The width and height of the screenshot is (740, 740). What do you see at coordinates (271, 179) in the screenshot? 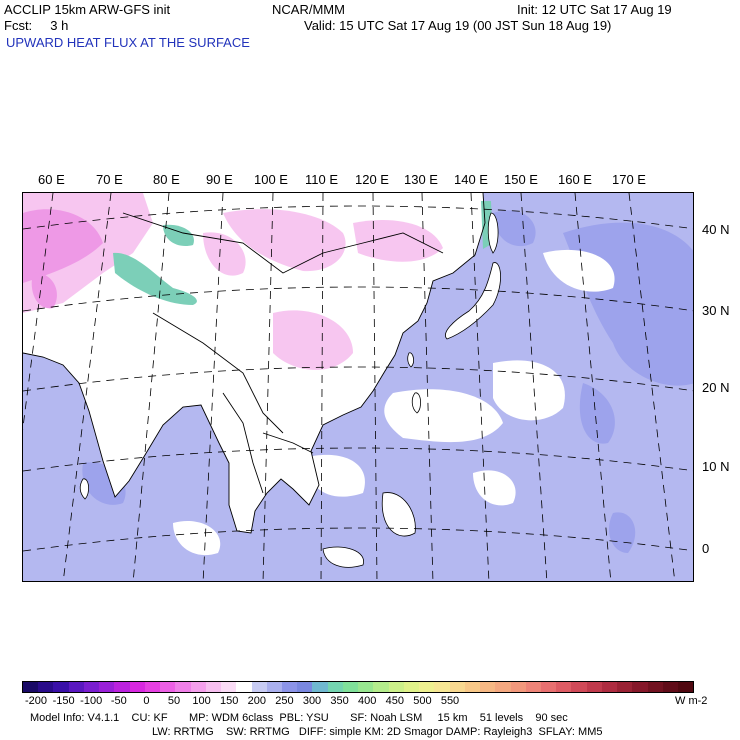
I see `lon-label: 100 E` at bounding box center [271, 179].